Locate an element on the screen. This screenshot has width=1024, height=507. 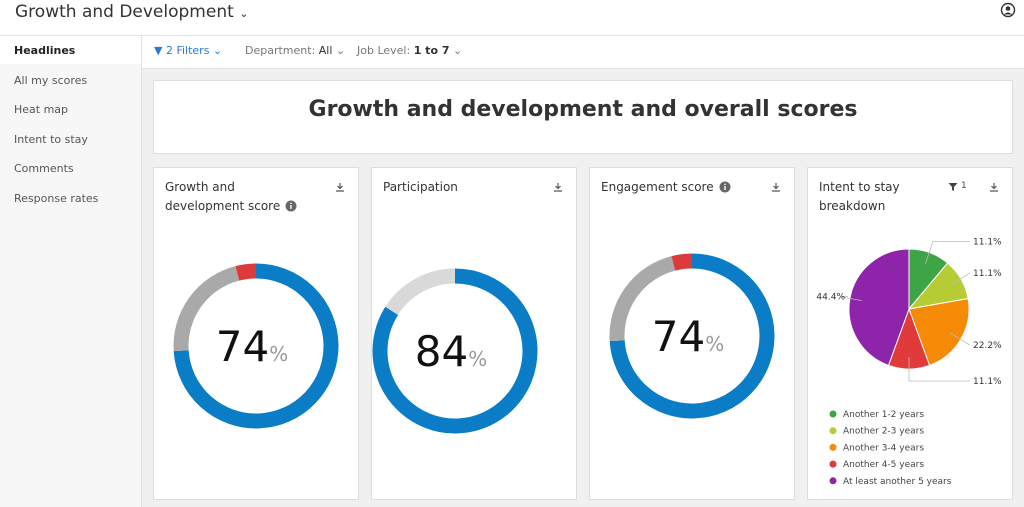
pie-slice is located at coordinates (939, 332).